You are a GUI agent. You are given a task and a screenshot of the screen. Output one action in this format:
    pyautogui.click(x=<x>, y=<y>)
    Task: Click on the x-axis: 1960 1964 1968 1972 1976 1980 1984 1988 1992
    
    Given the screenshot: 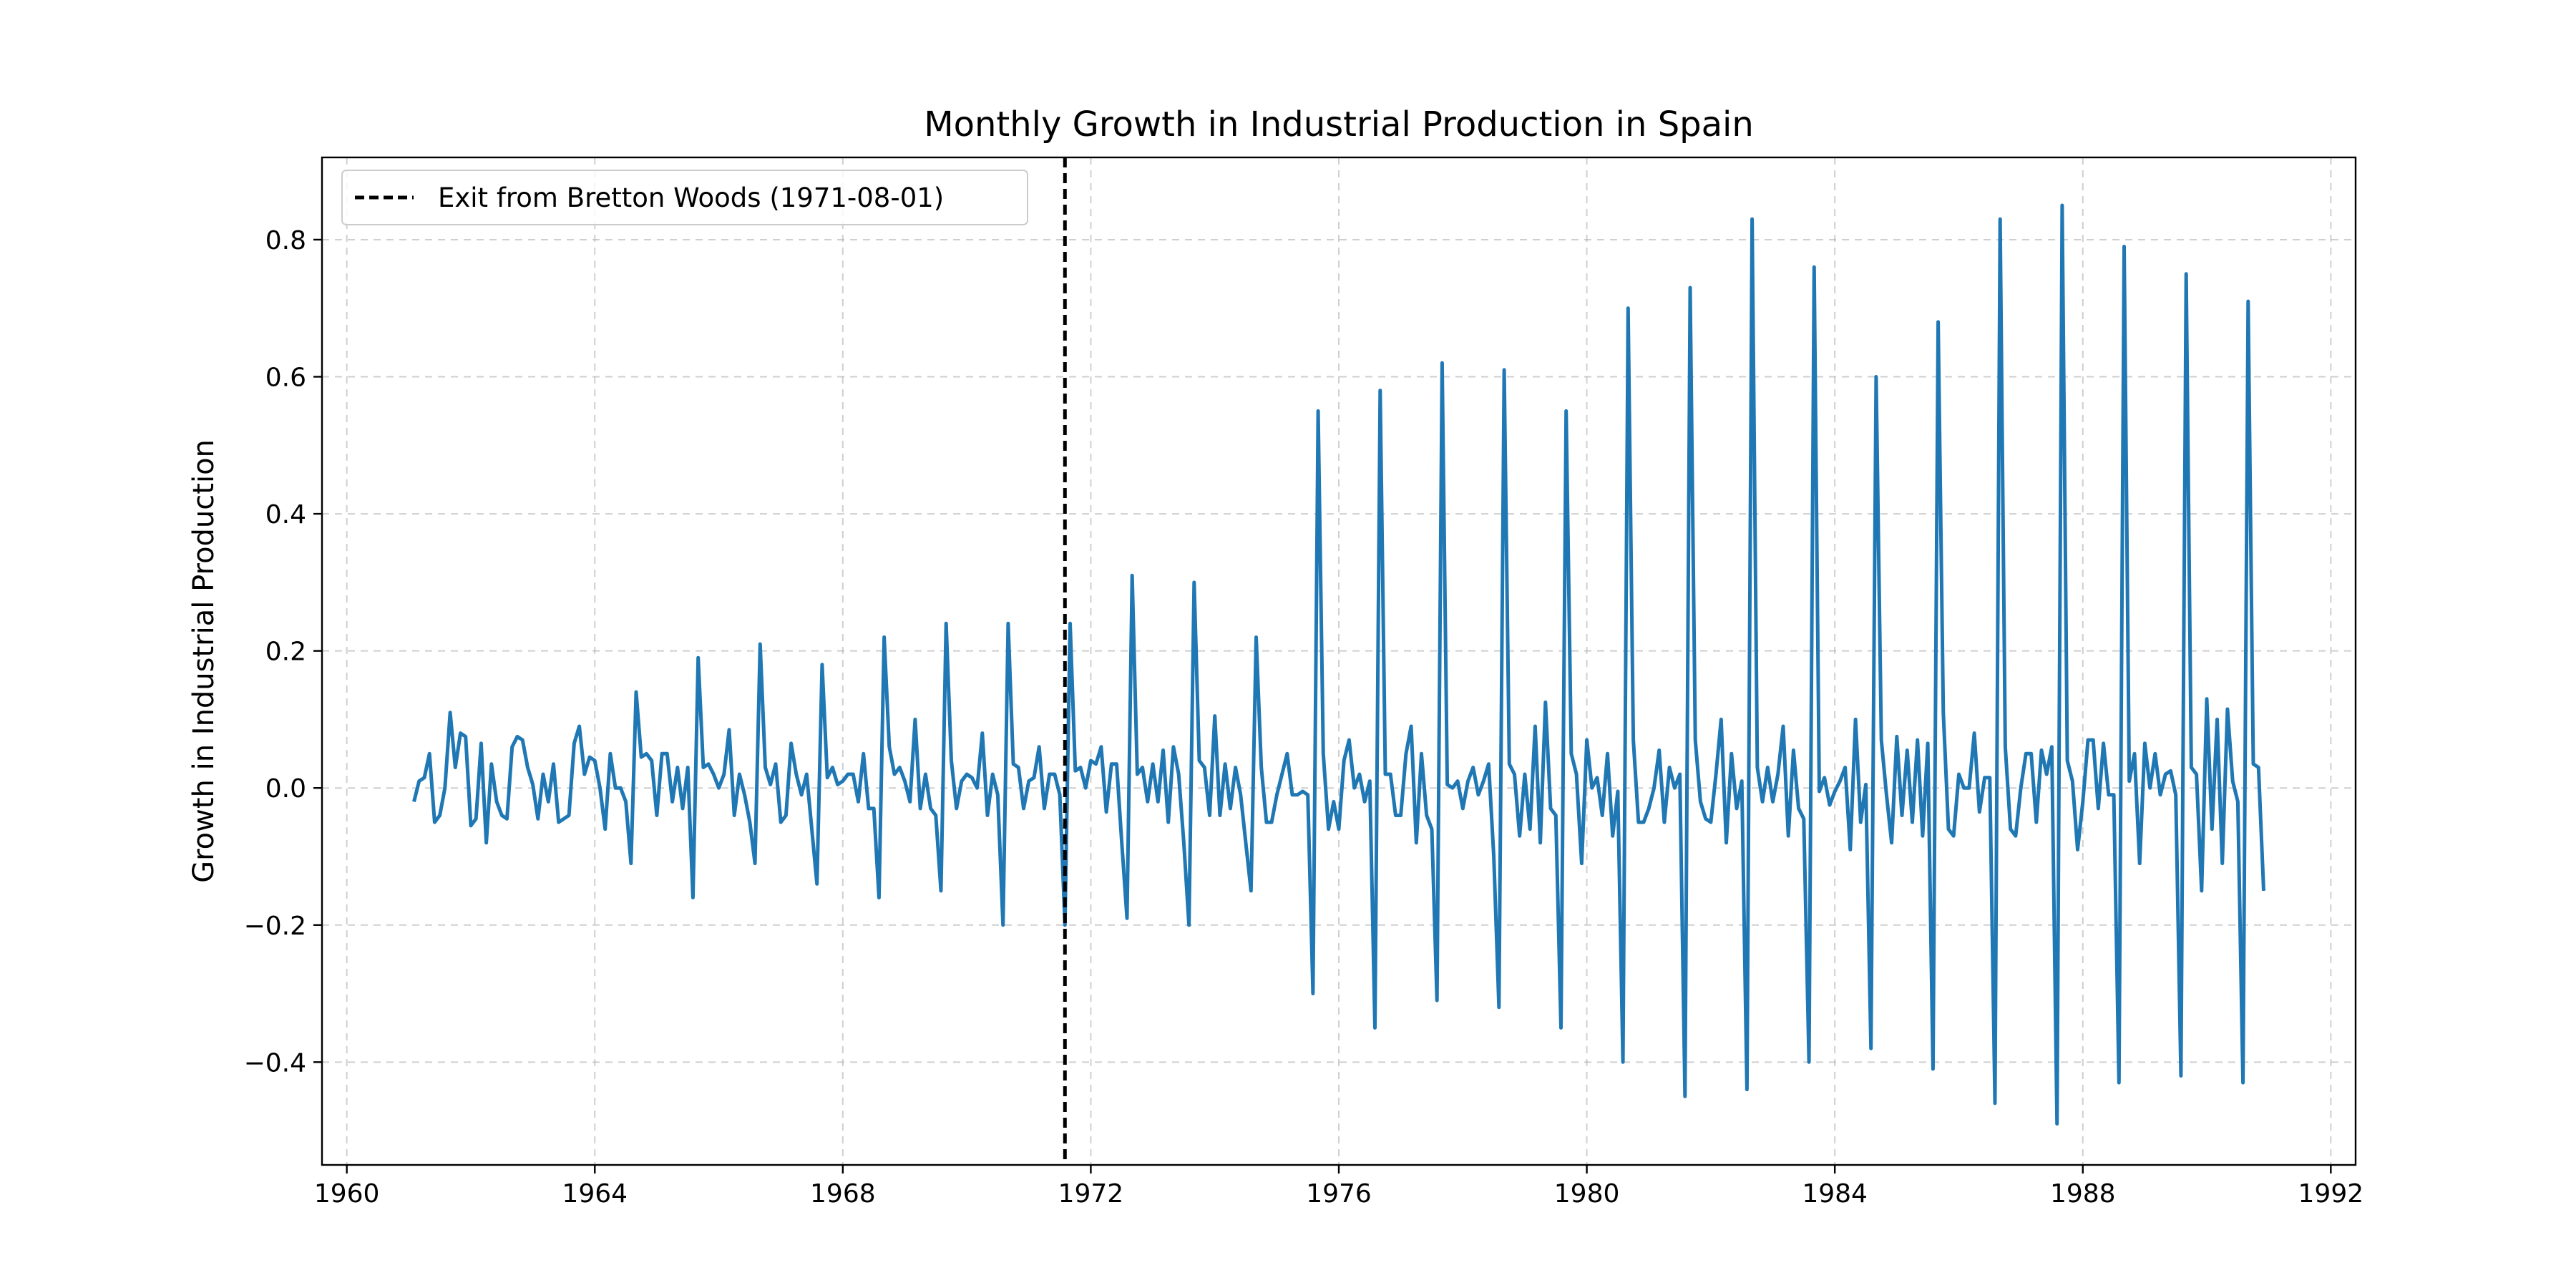 What is the action you would take?
    pyautogui.click(x=1338, y=1187)
    